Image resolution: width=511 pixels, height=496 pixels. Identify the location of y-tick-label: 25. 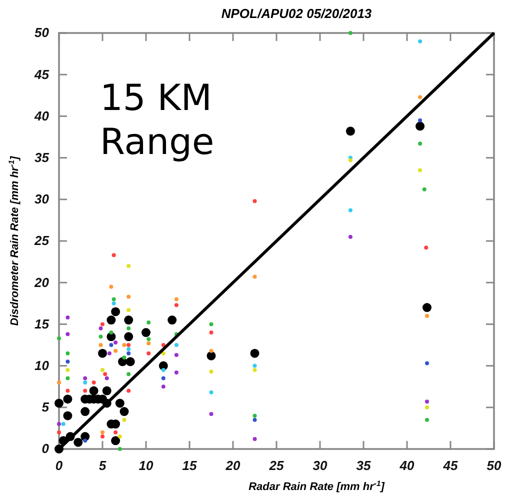
(42, 240).